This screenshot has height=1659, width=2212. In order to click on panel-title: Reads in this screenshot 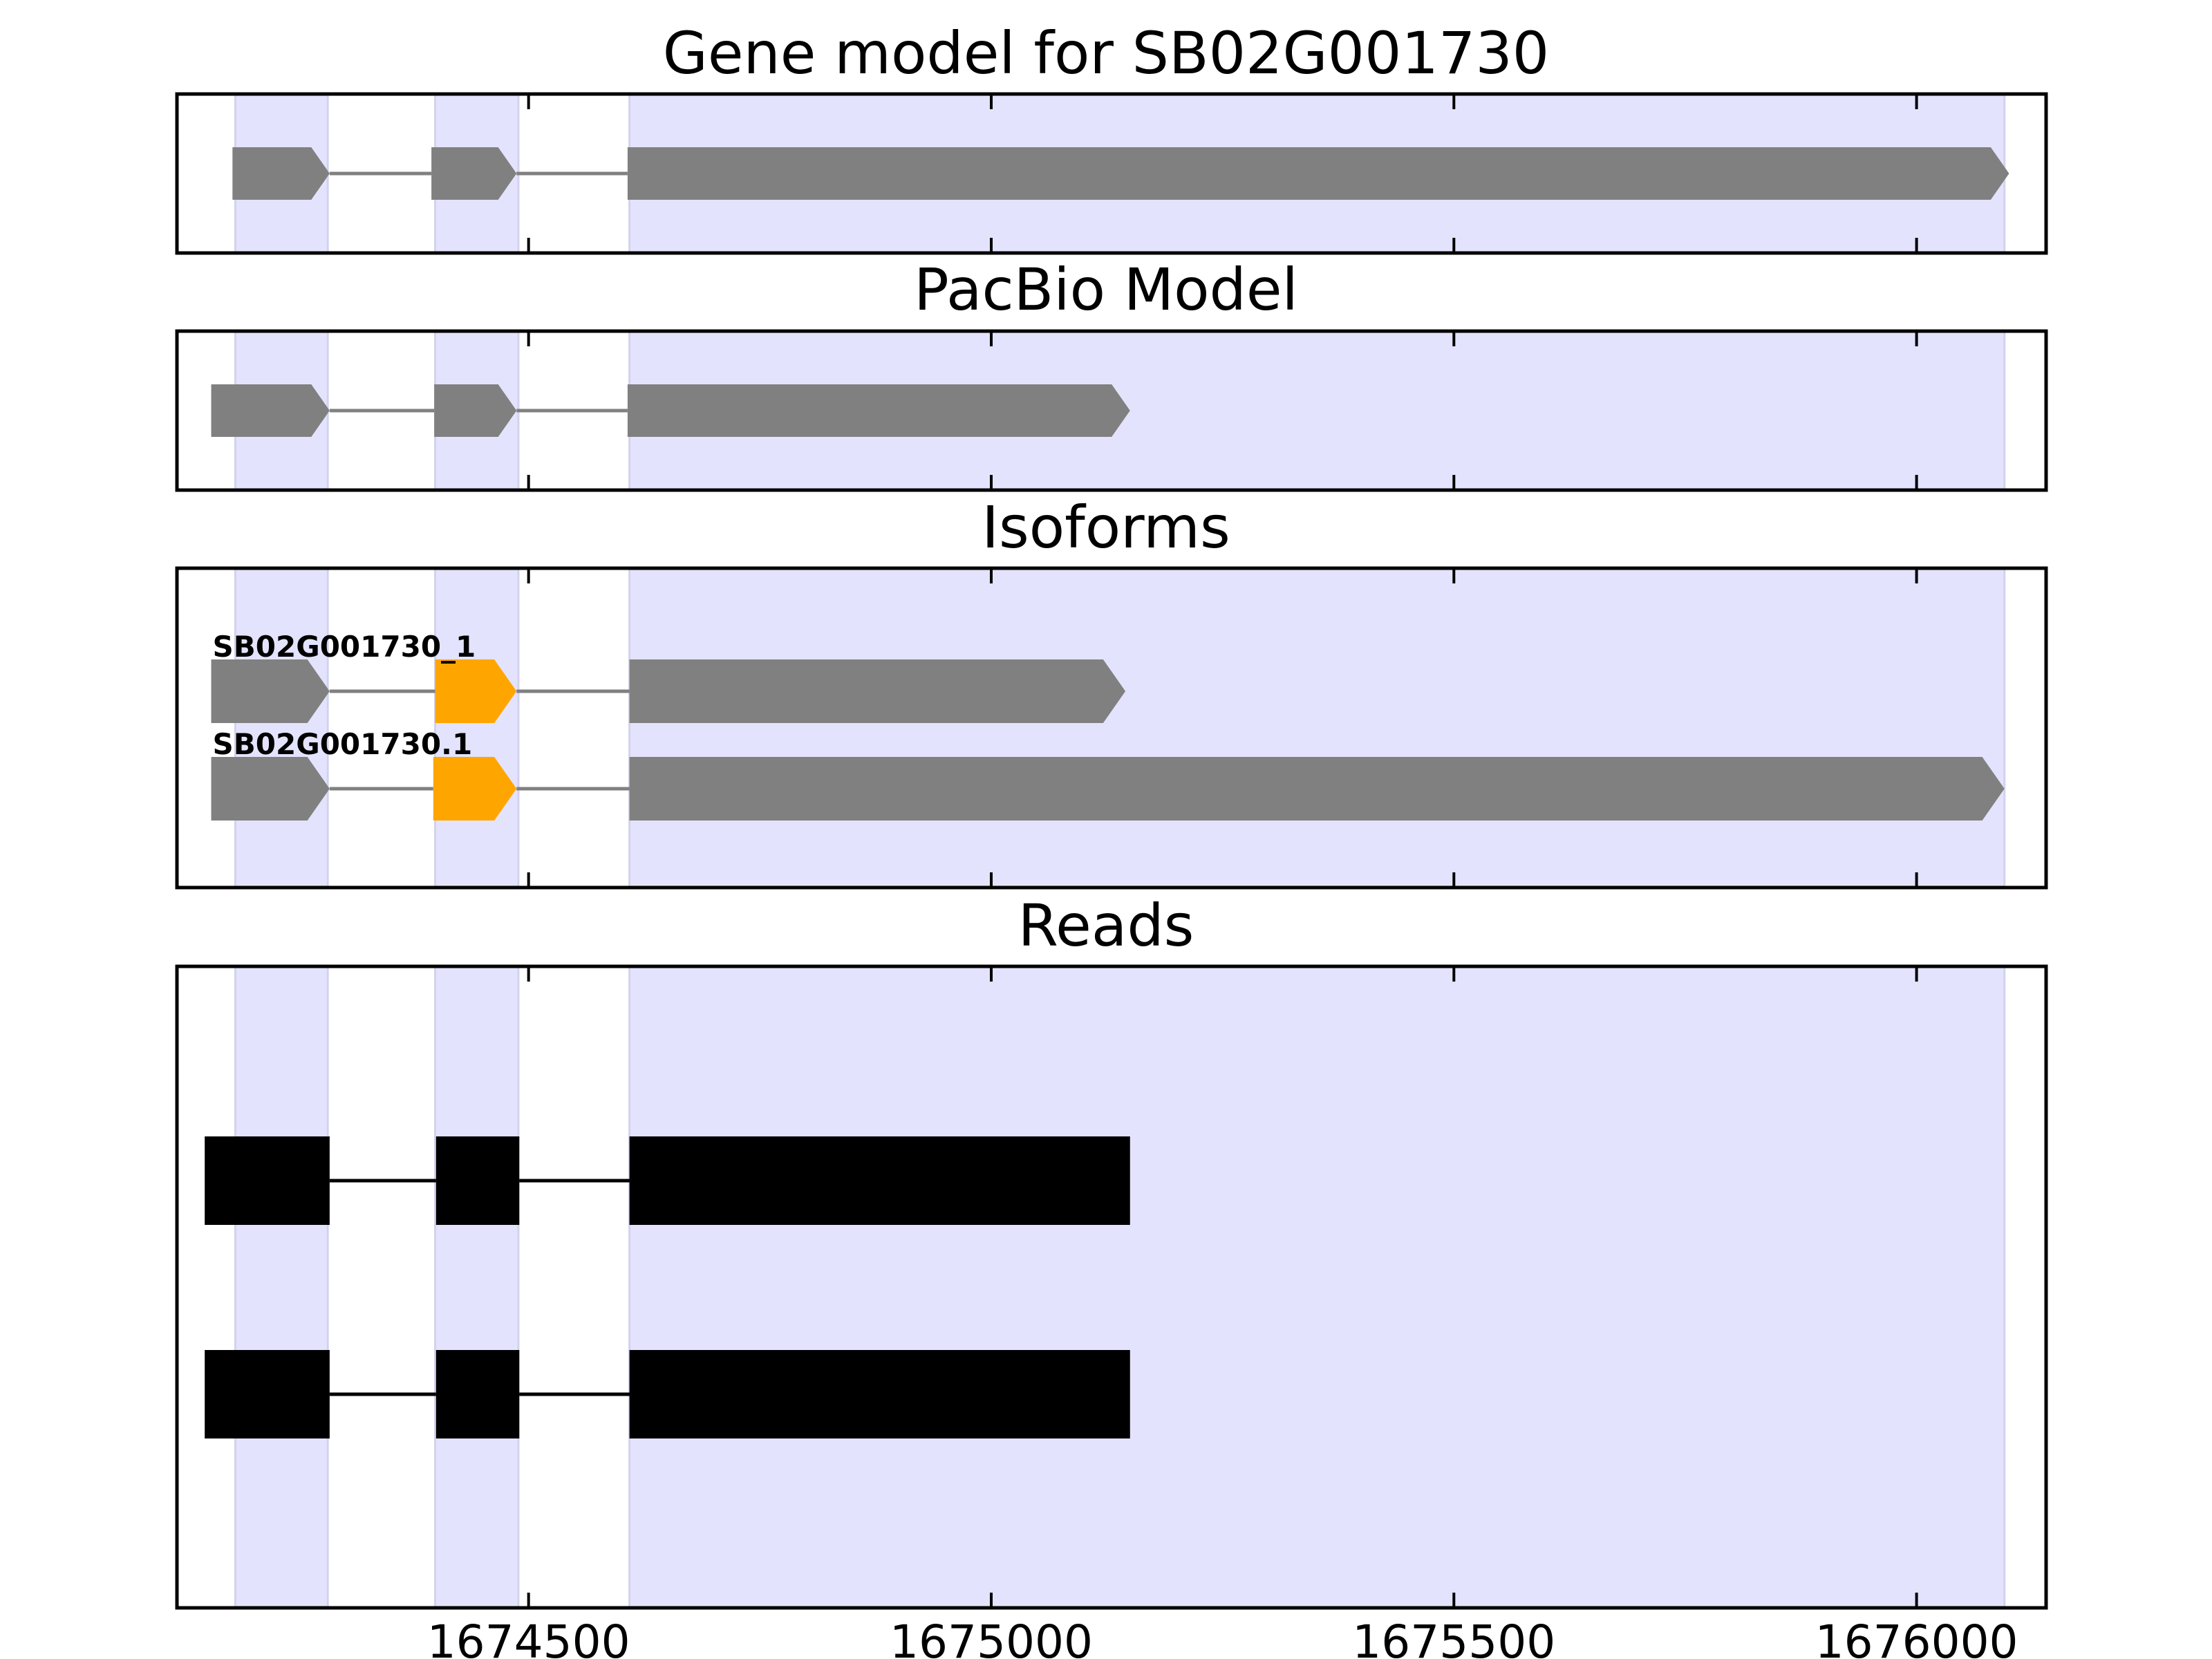, I will do `click(1106, 925)`.